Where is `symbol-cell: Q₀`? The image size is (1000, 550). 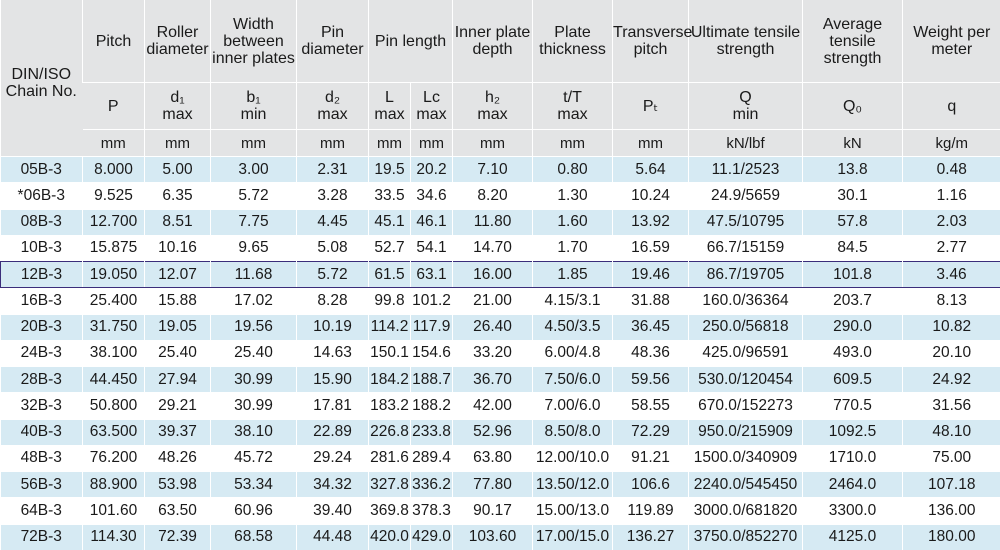 symbol-cell: Q₀ is located at coordinates (852, 106).